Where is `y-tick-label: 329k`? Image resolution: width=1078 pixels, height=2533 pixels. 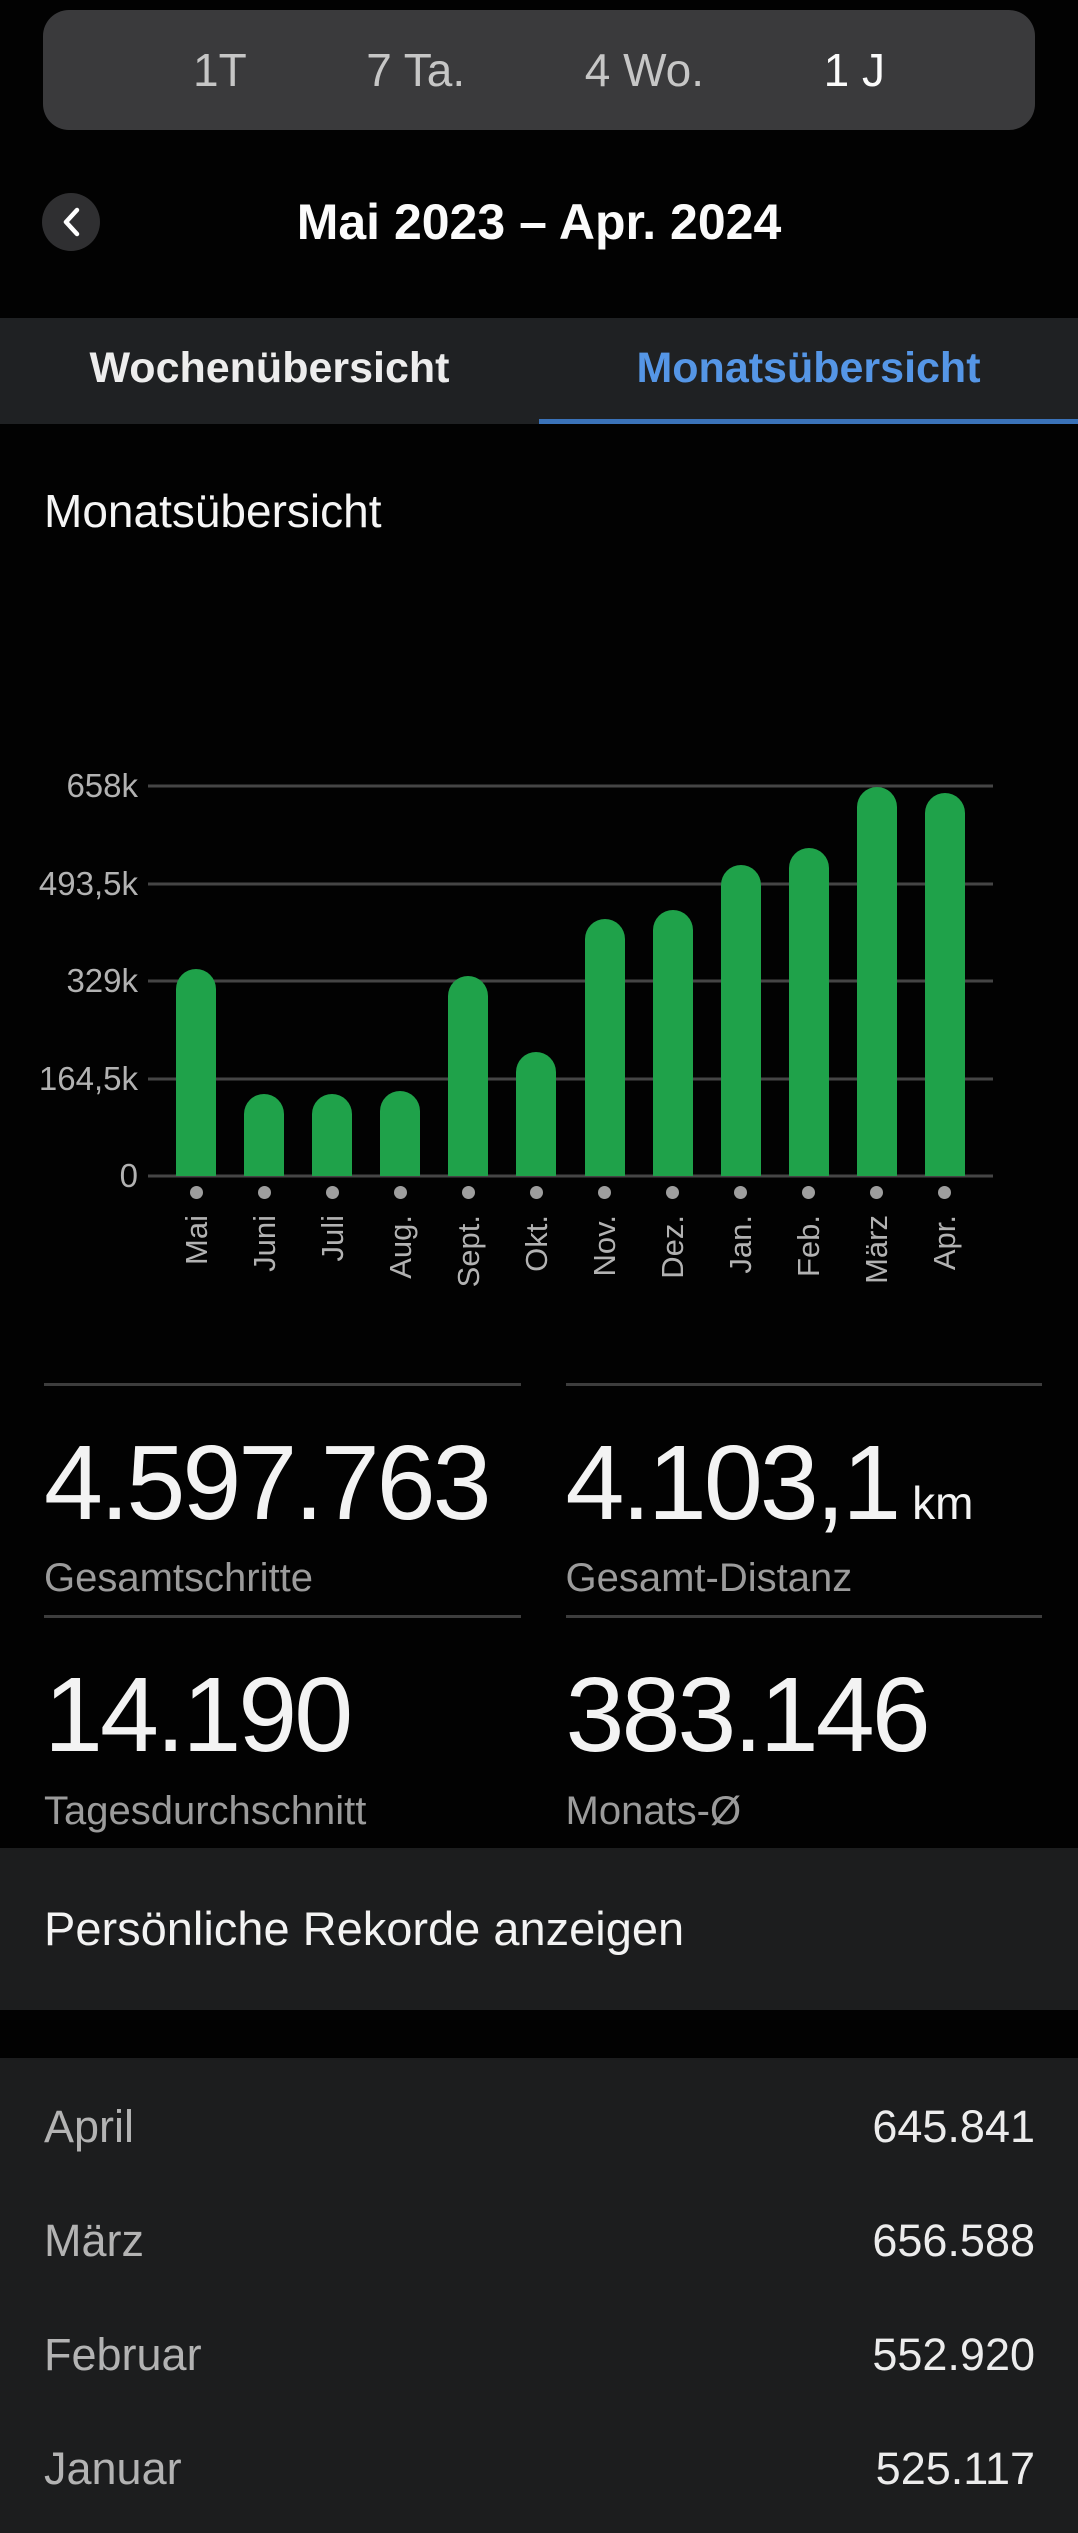
y-tick-label: 329k is located at coordinates (102, 980).